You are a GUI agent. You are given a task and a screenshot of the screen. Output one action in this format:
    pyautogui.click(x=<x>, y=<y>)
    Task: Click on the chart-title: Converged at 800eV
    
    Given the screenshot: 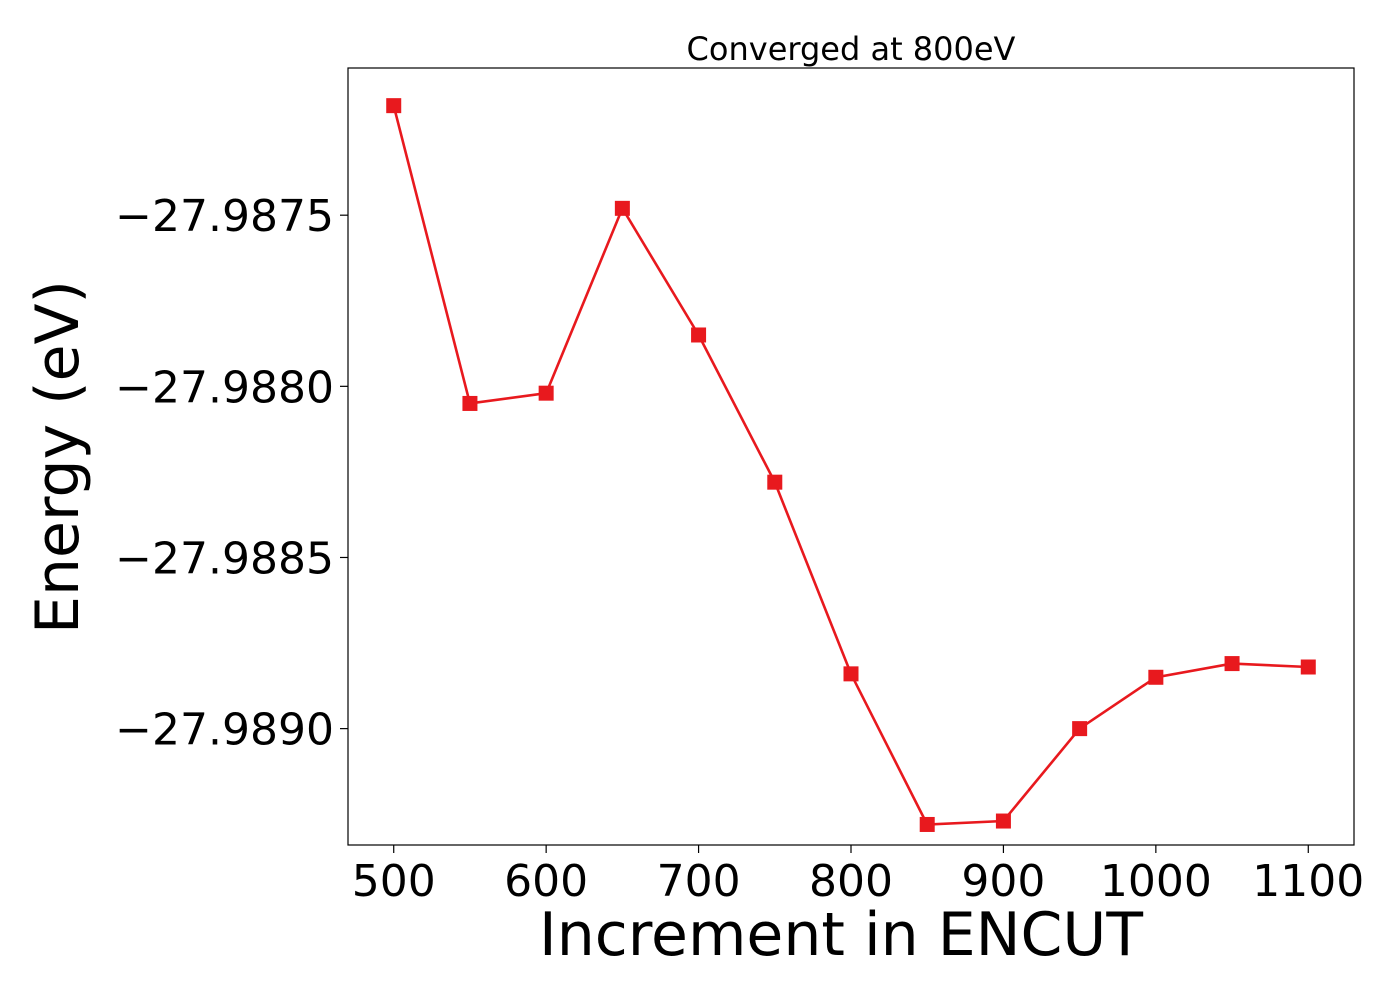 What is the action you would take?
    pyautogui.click(x=851, y=49)
    